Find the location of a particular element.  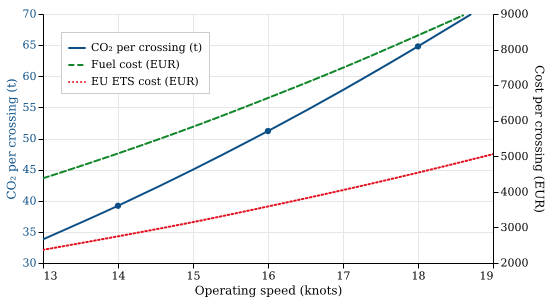

x-tick-label: 18 is located at coordinates (419, 276).